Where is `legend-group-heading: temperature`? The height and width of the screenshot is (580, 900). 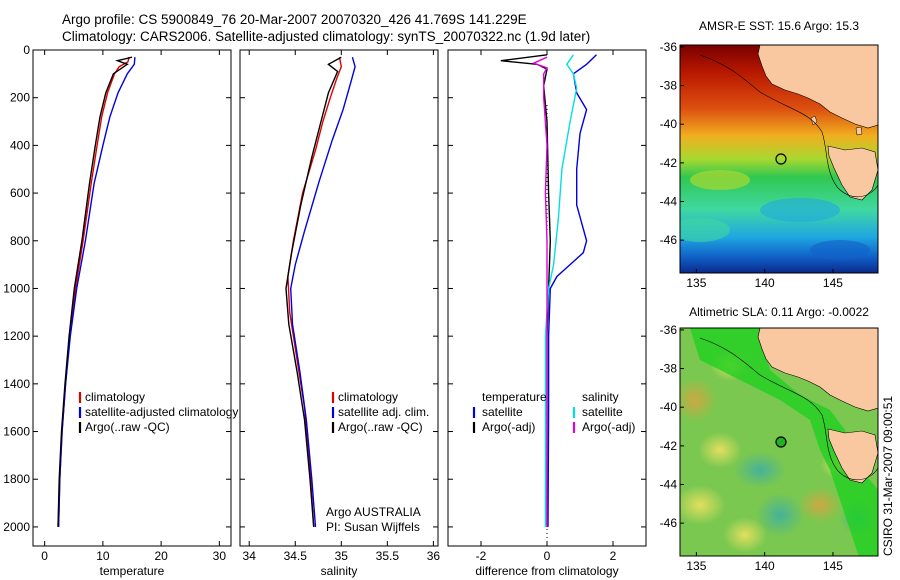 legend-group-heading: temperature is located at coordinates (514, 397).